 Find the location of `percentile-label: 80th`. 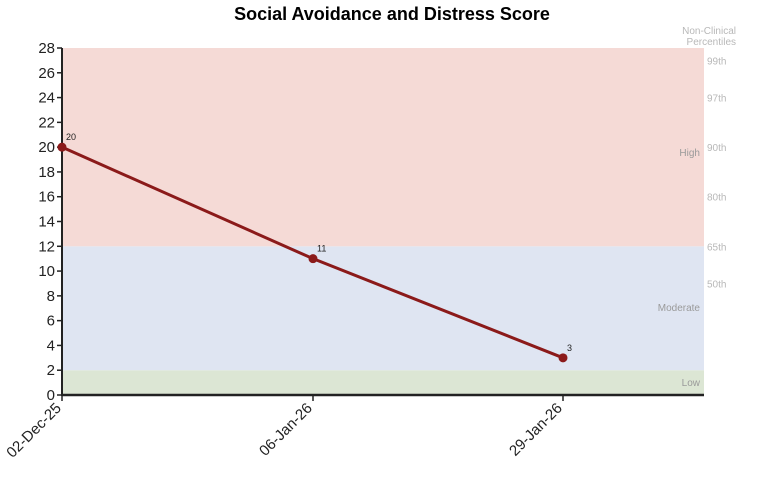

percentile-label: 80th is located at coordinates (716, 198).